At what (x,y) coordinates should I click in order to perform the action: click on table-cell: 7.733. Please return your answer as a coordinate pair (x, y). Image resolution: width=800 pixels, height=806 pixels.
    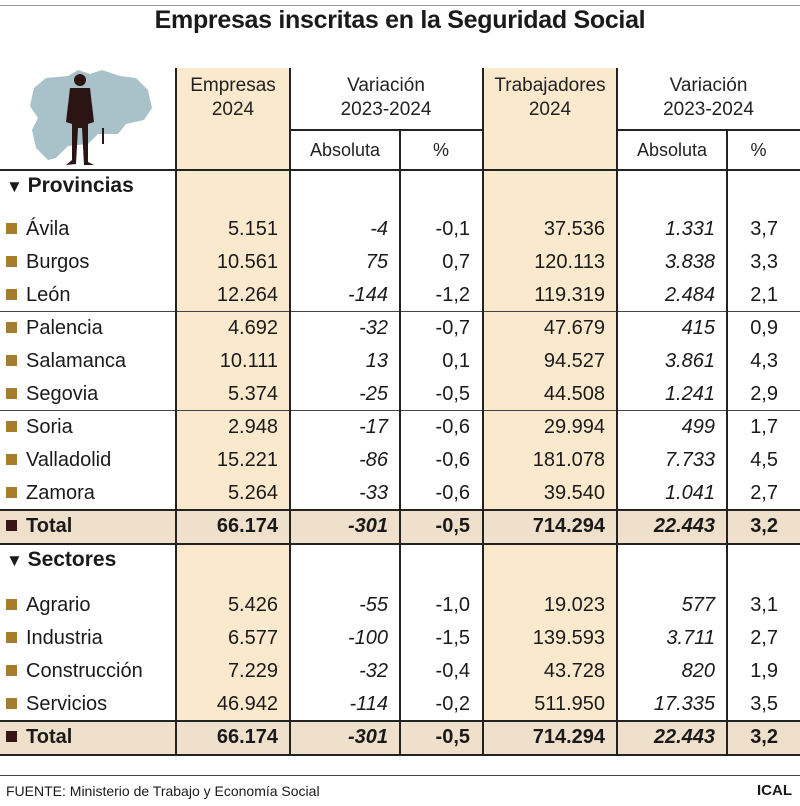
    Looking at the image, I should click on (689, 460).